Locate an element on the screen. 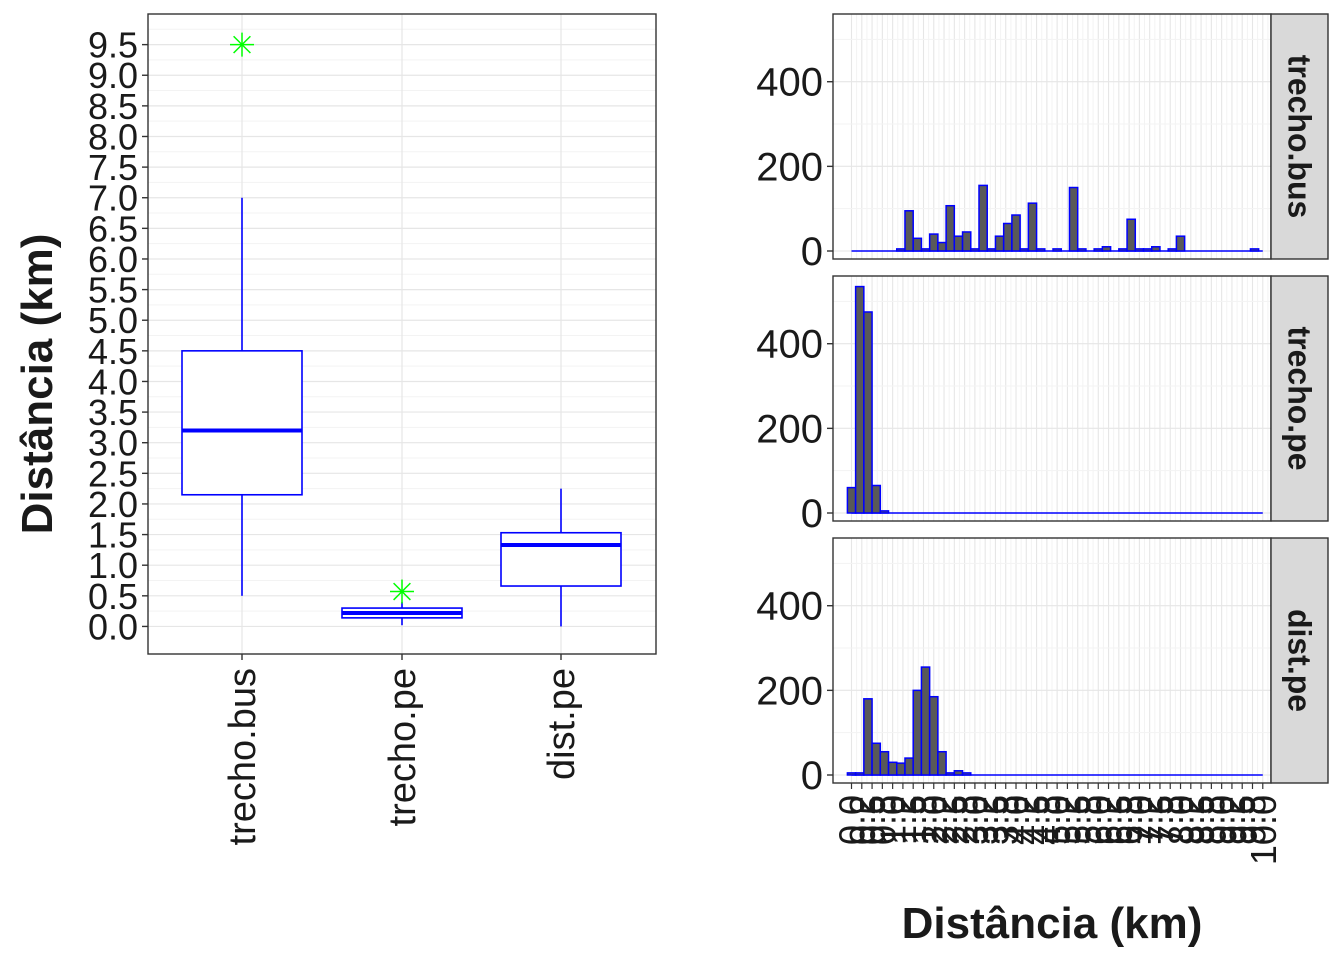 Image resolution: width=1344 pixels, height=960 pixels. y-tick-label: 5.5 is located at coordinates (113, 290).